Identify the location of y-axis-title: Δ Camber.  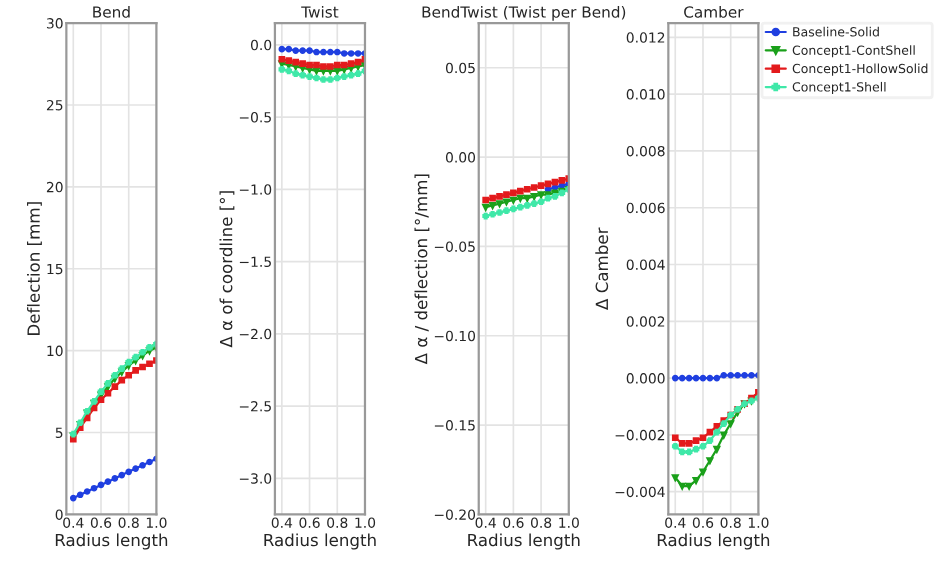
(602, 268).